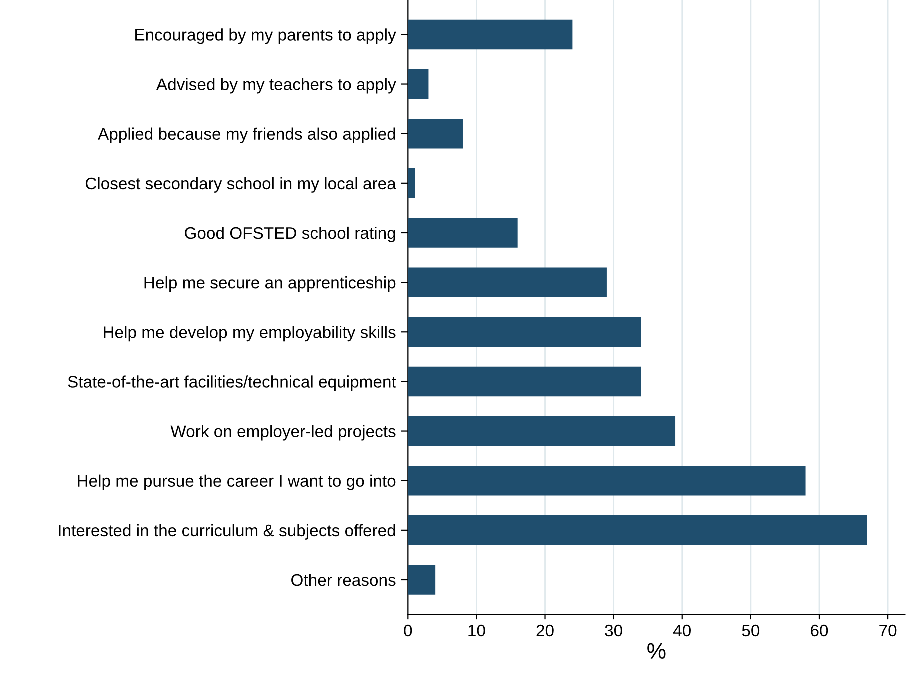 The image size is (907, 683). Describe the element at coordinates (613, 630) in the screenshot. I see `x-tick-label: 30` at that location.